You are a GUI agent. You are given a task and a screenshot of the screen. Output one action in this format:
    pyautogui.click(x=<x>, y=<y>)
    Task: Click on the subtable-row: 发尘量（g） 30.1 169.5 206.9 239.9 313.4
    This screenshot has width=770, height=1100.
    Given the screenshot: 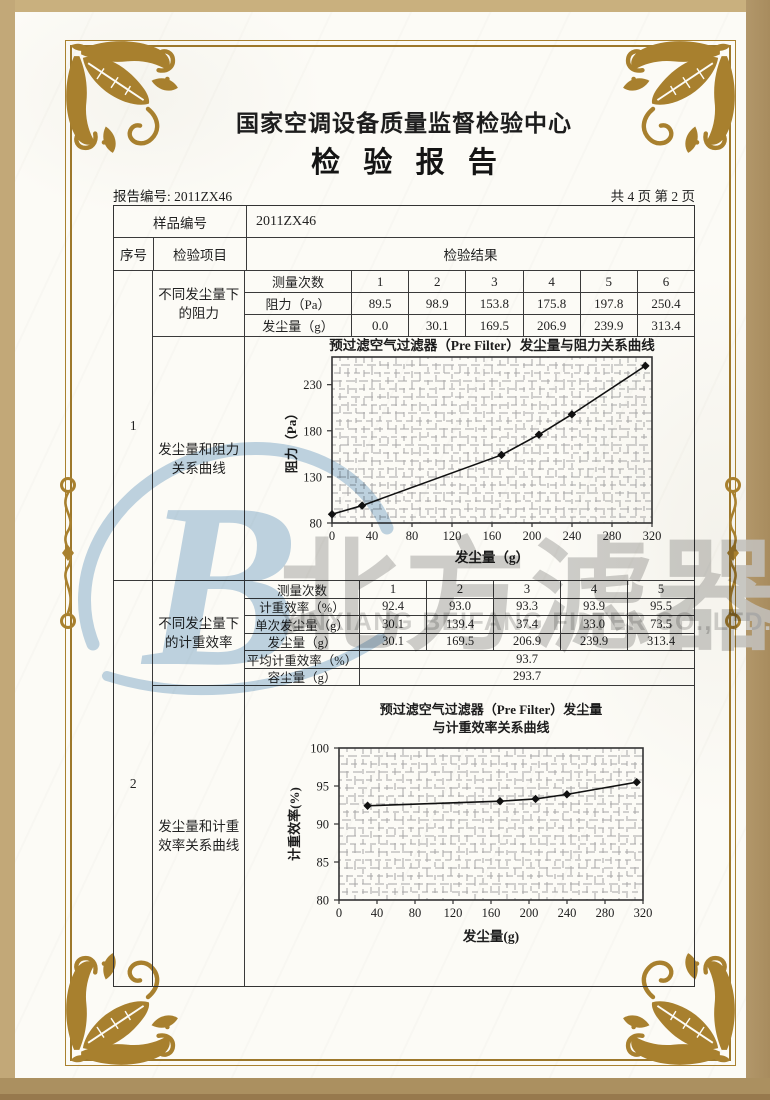 What is the action you would take?
    pyautogui.click(x=469, y=642)
    